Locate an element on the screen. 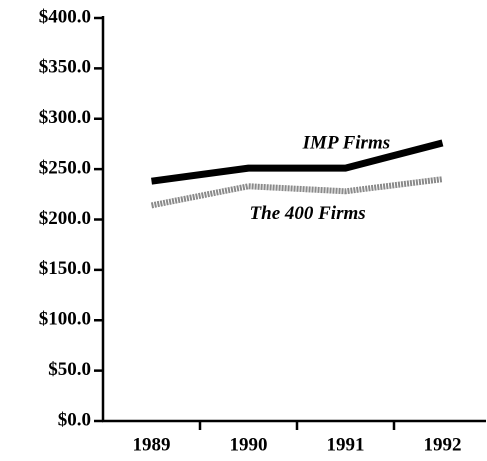  y-tick-label: $300.0 is located at coordinates (65, 117).